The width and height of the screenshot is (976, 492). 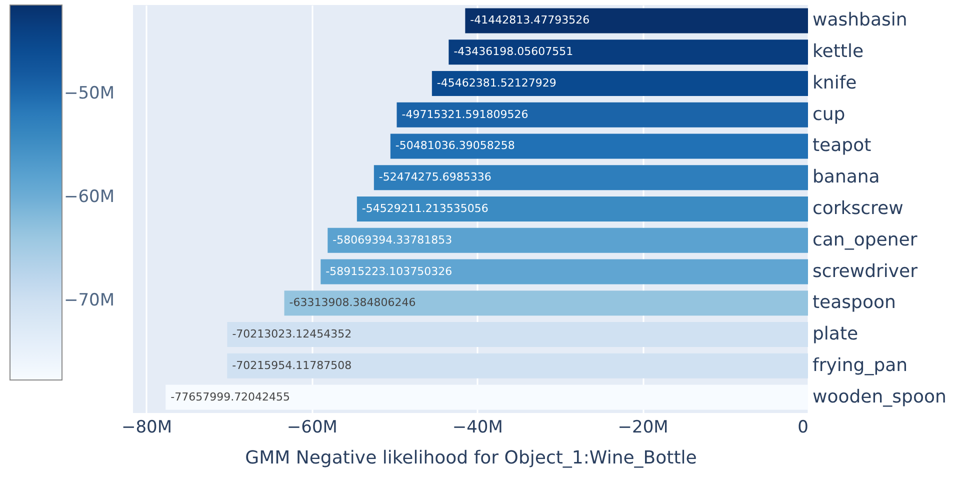 What do you see at coordinates (858, 208) in the screenshot?
I see `y-tick-label: corkscrew` at bounding box center [858, 208].